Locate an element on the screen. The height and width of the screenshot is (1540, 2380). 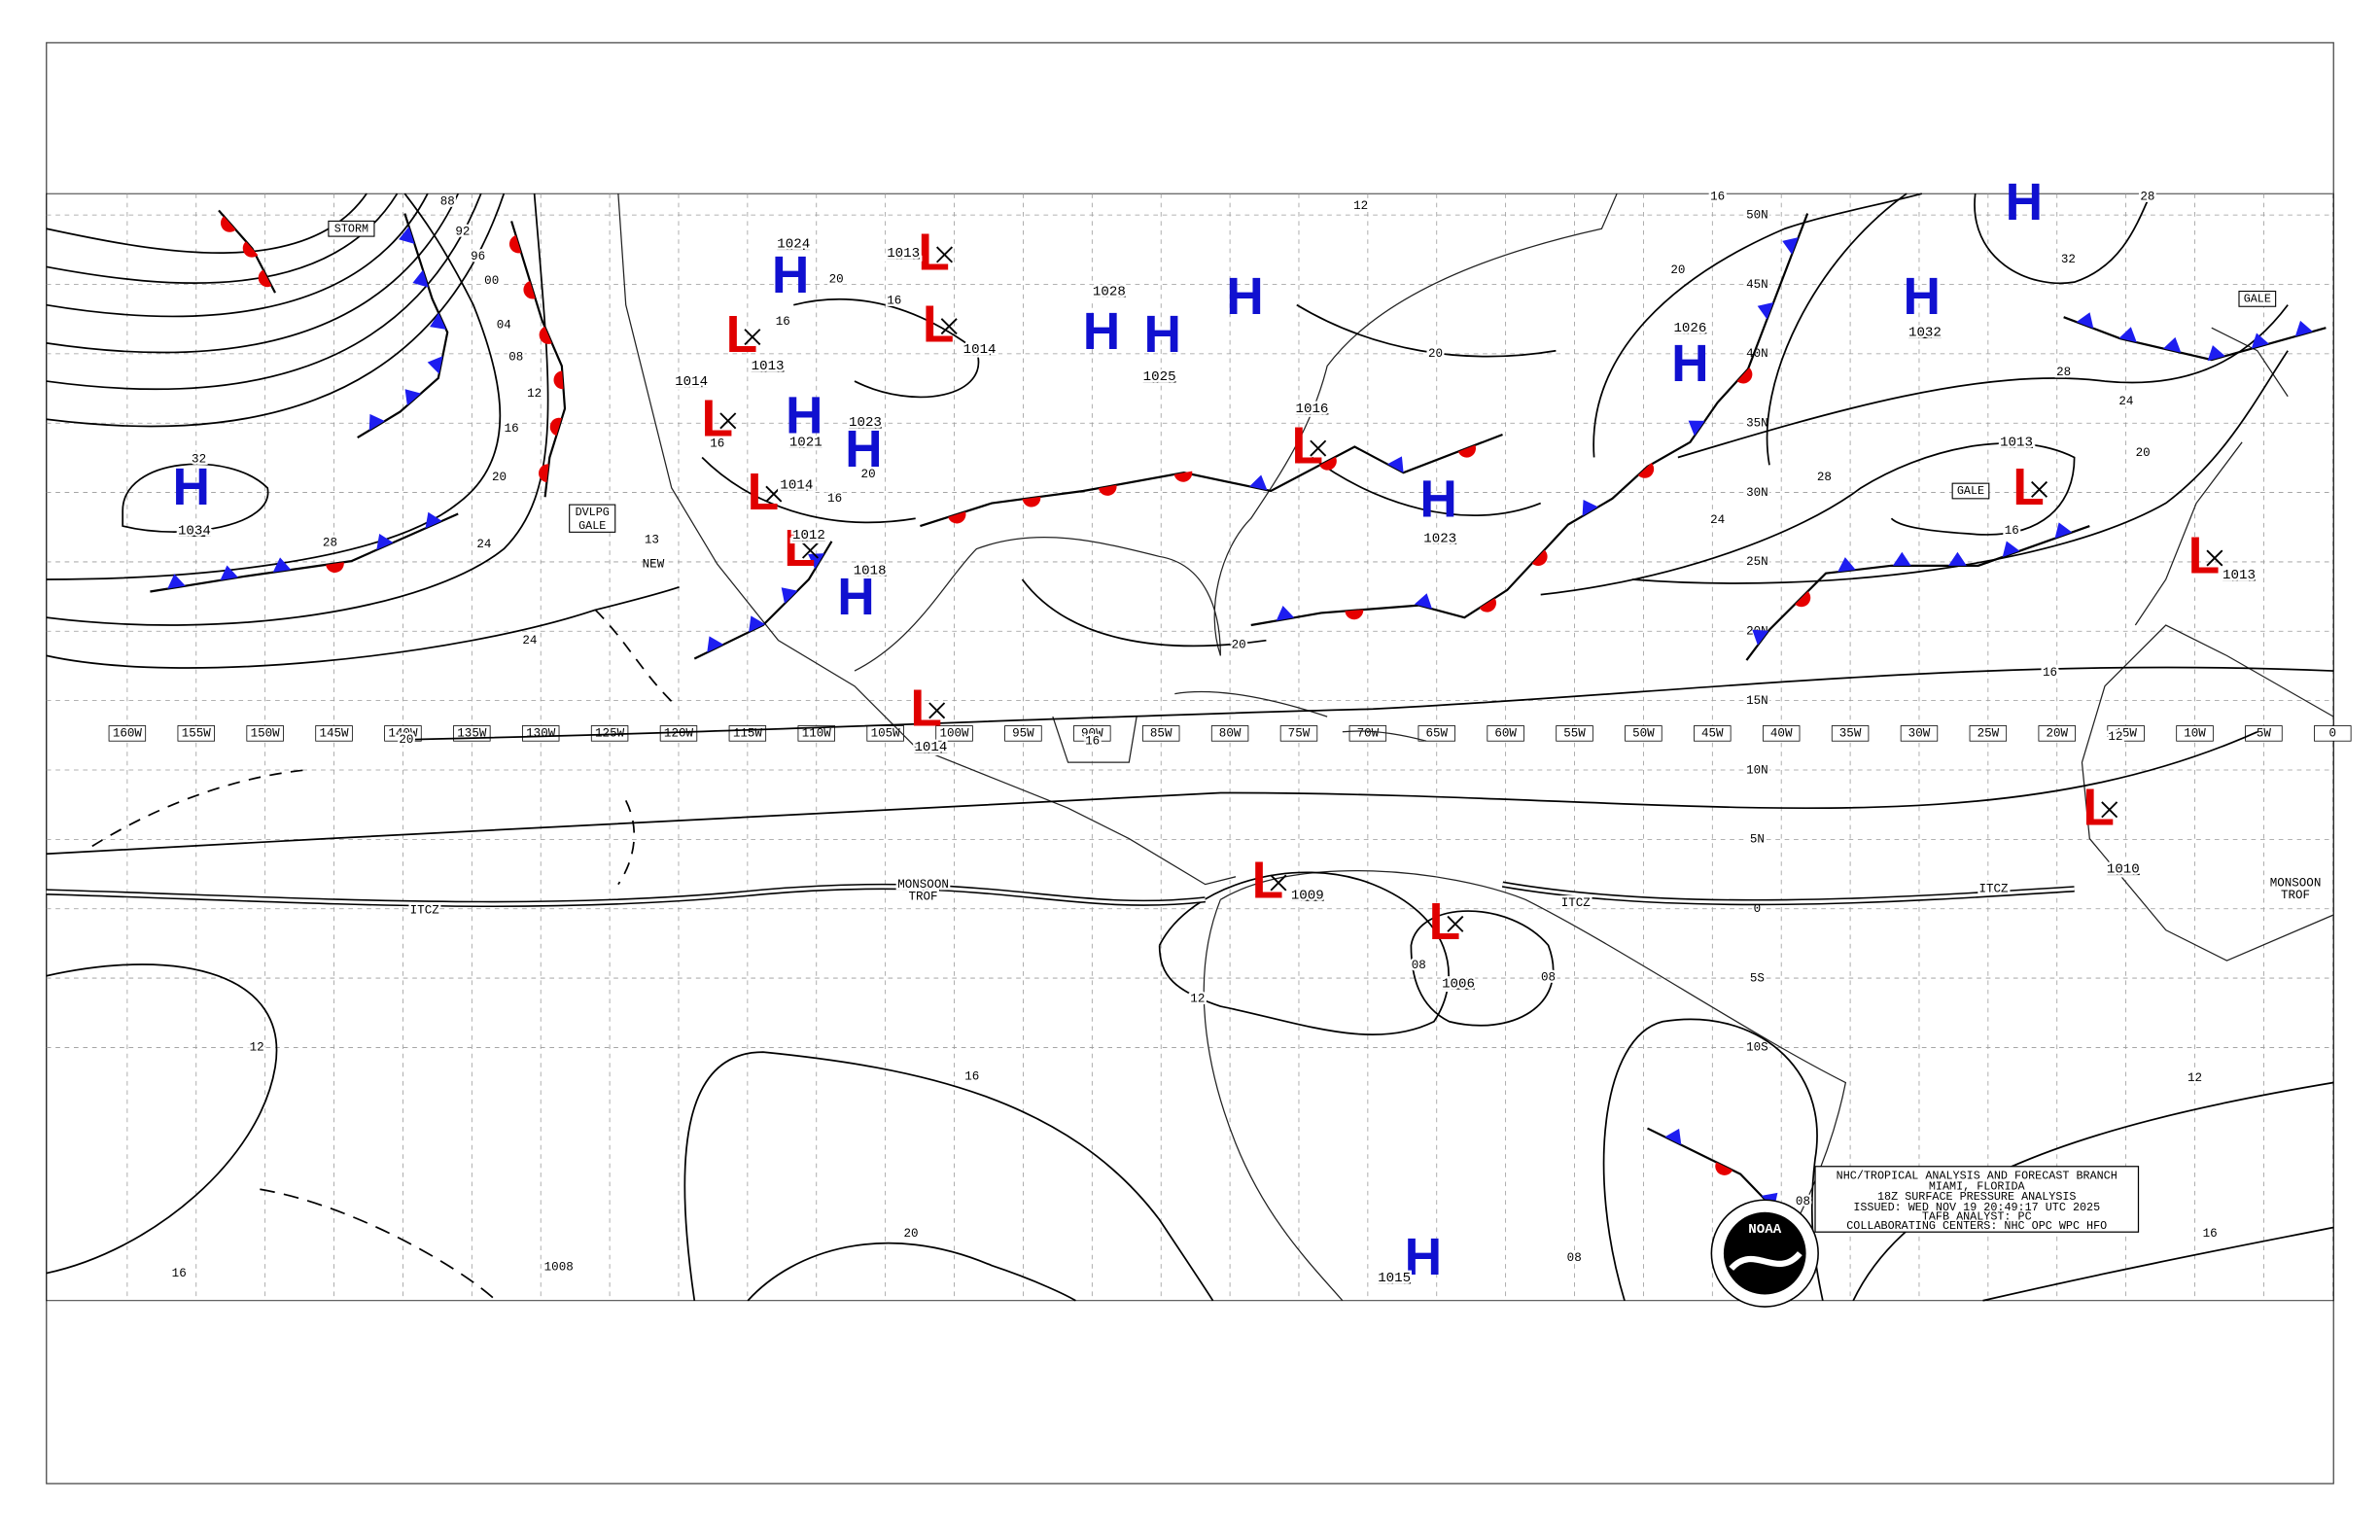
info-line: COLLABORATING CENTERS: NHC OPC WPC HFO is located at coordinates (1976, 1226).